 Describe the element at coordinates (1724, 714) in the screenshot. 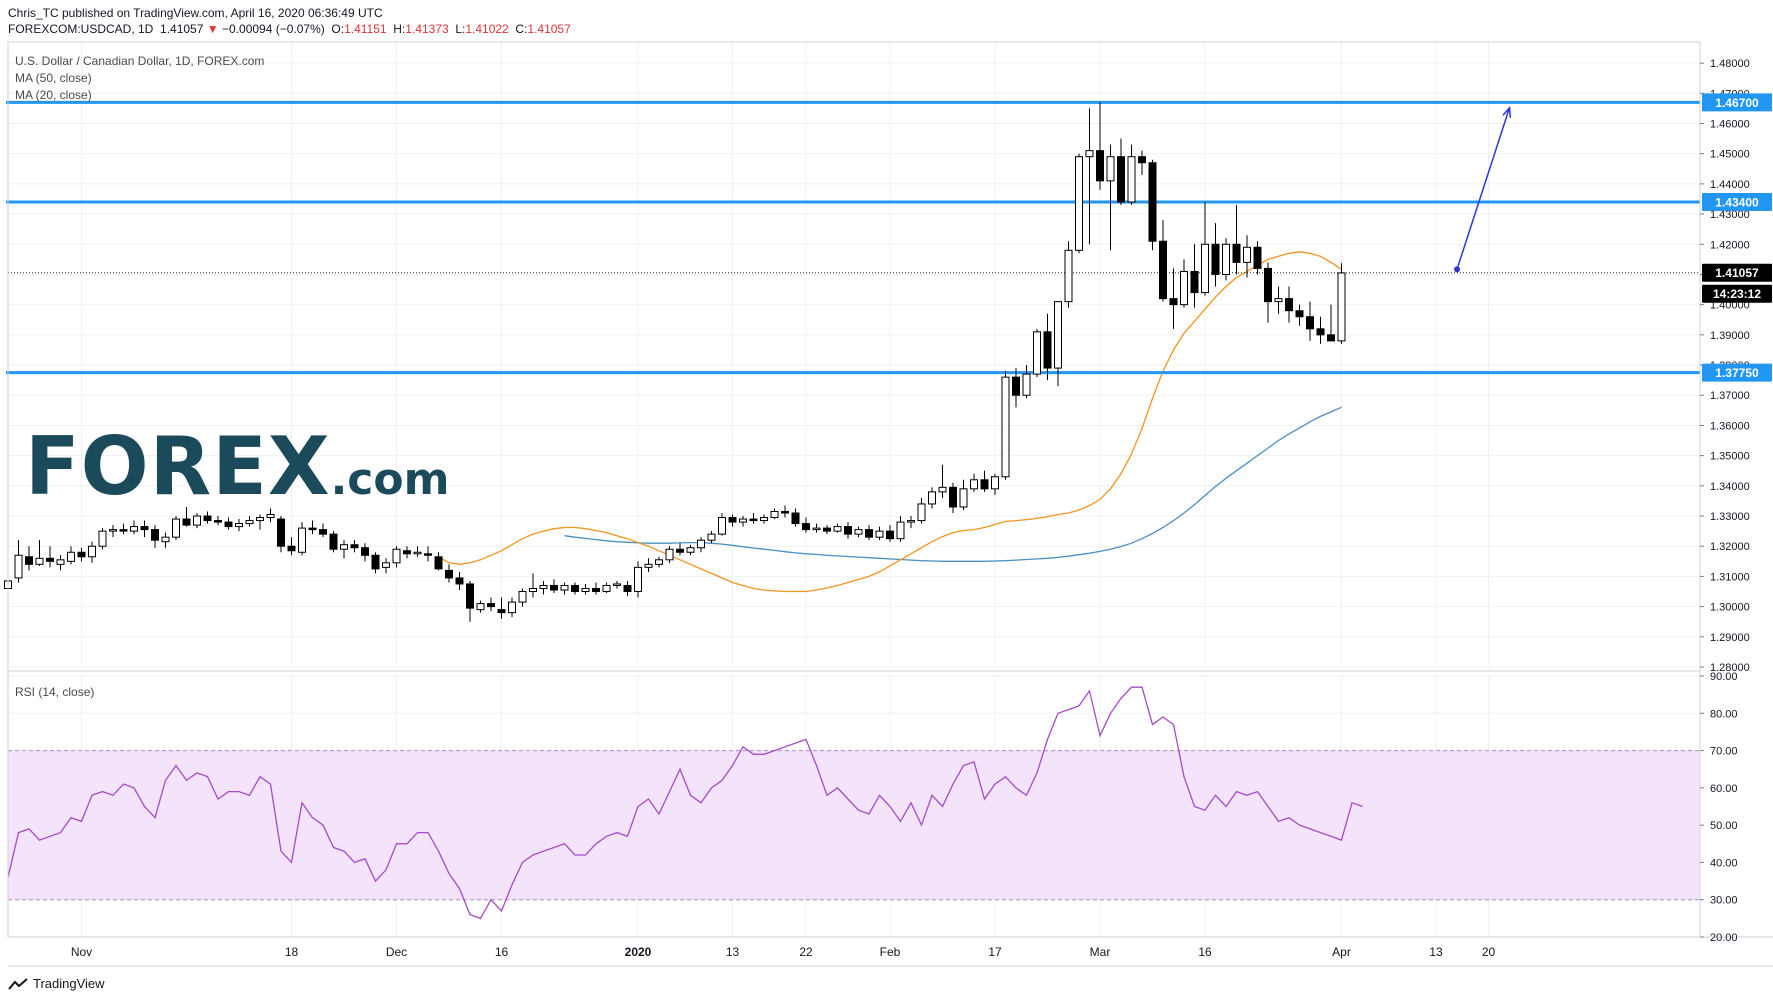

I see `rsi-tick-label: 80.00` at that location.